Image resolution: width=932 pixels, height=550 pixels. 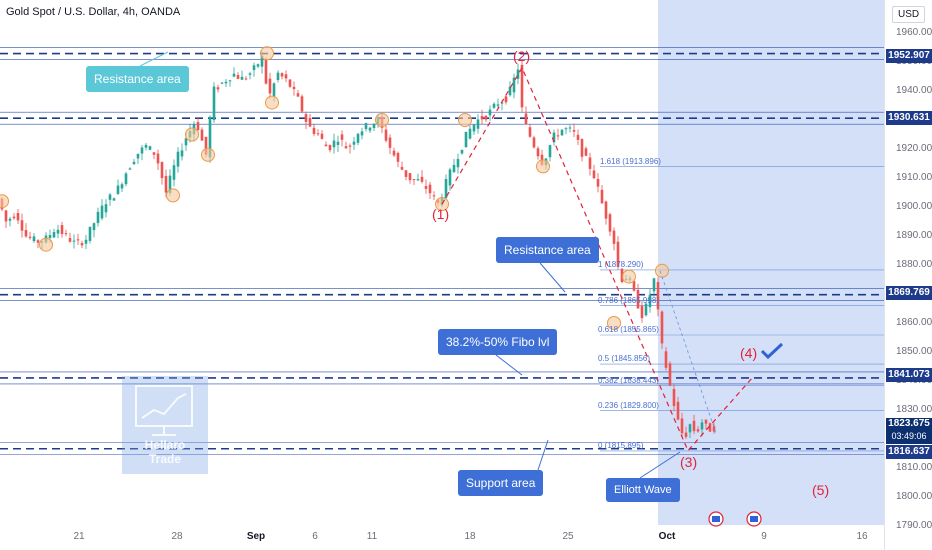 I want to click on fib-label-3: 0.618 (1855.865), so click(x=628, y=329).